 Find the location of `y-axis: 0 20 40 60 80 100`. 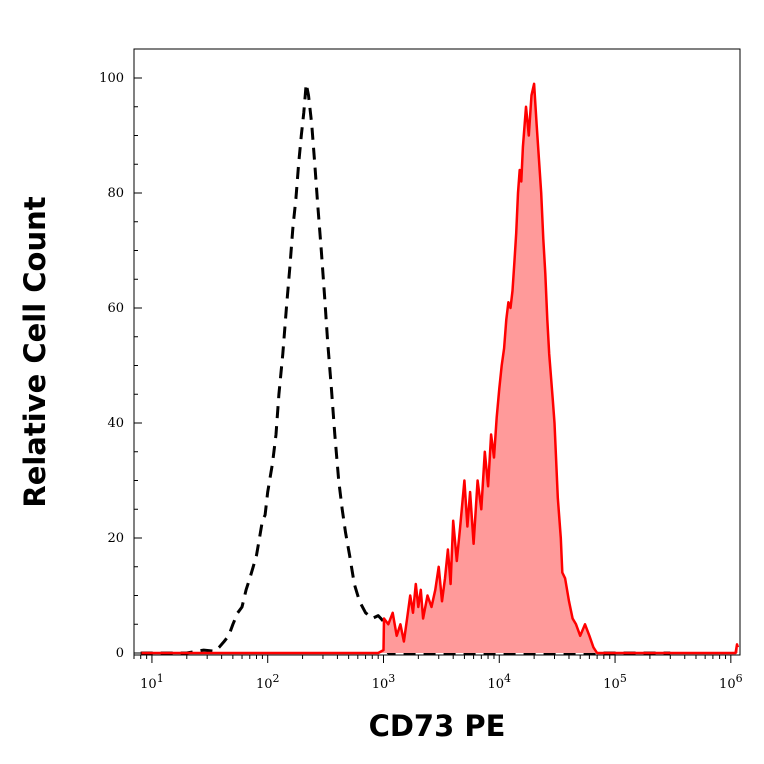

y-axis: 0 20 40 60 80 100 is located at coordinates (120, 366).